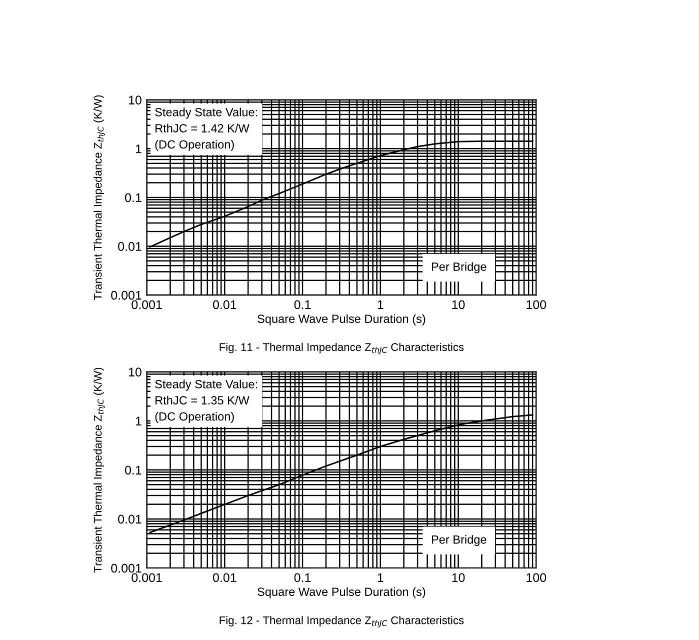  Describe the element at coordinates (342, 348) in the screenshot. I see `caption: Fig. 11 - Thermal Impedance Z$_{thJC}$ Characteristics` at that location.